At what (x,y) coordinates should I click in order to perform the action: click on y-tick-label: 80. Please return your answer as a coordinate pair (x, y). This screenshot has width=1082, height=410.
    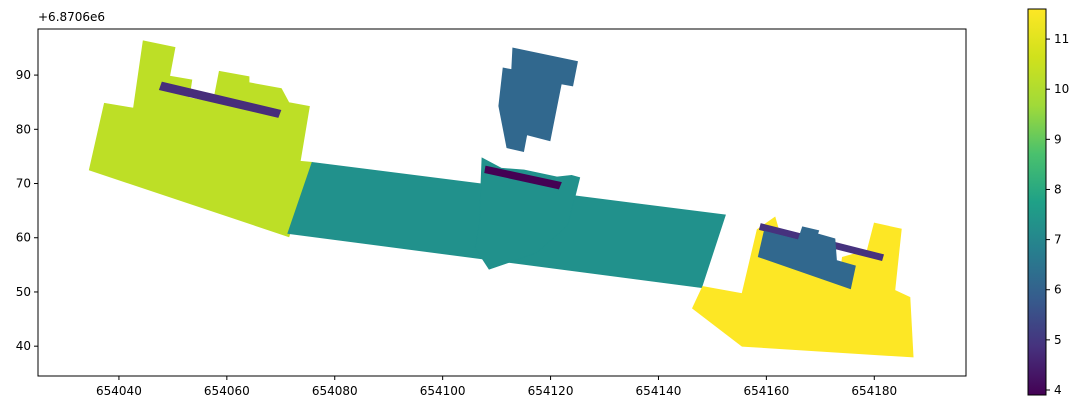
    Looking at the image, I should click on (23, 129).